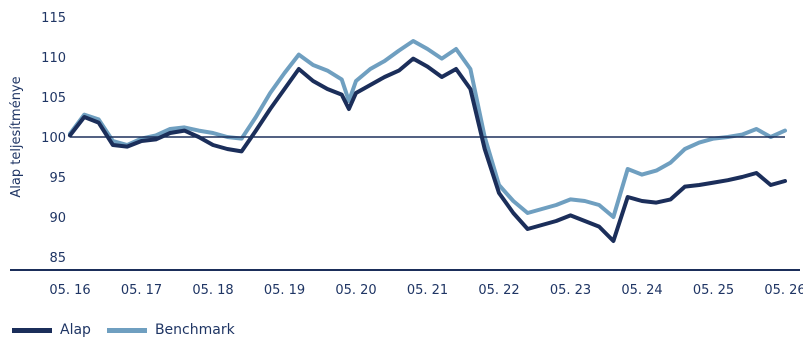  What do you see at coordinates (57, 258) in the screenshot?
I see `y-tick-label: 85` at bounding box center [57, 258].